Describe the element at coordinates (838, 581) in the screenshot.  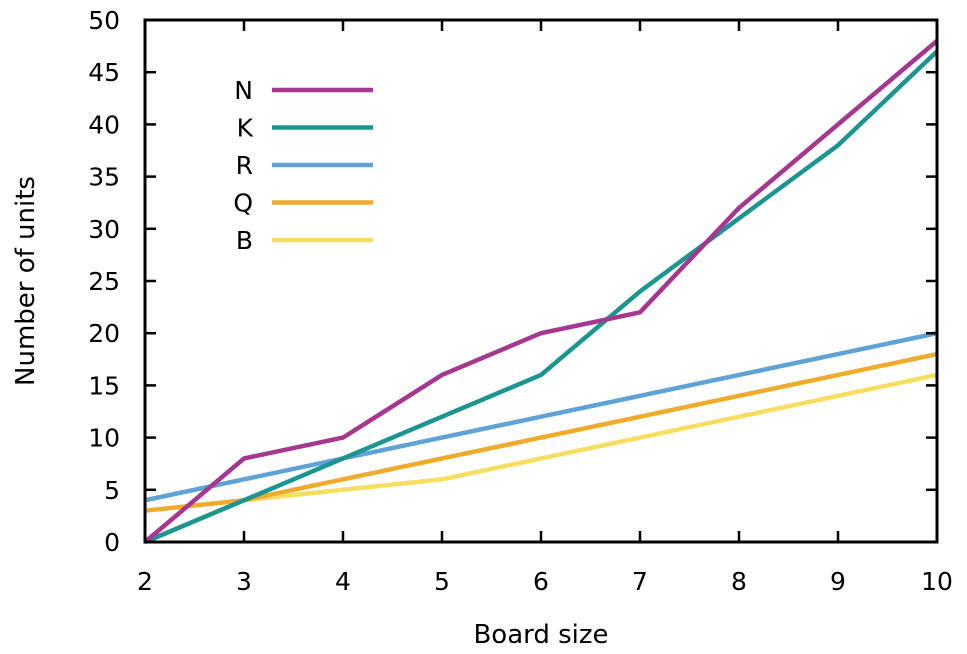
I see `x-tick-label: 9` at that location.